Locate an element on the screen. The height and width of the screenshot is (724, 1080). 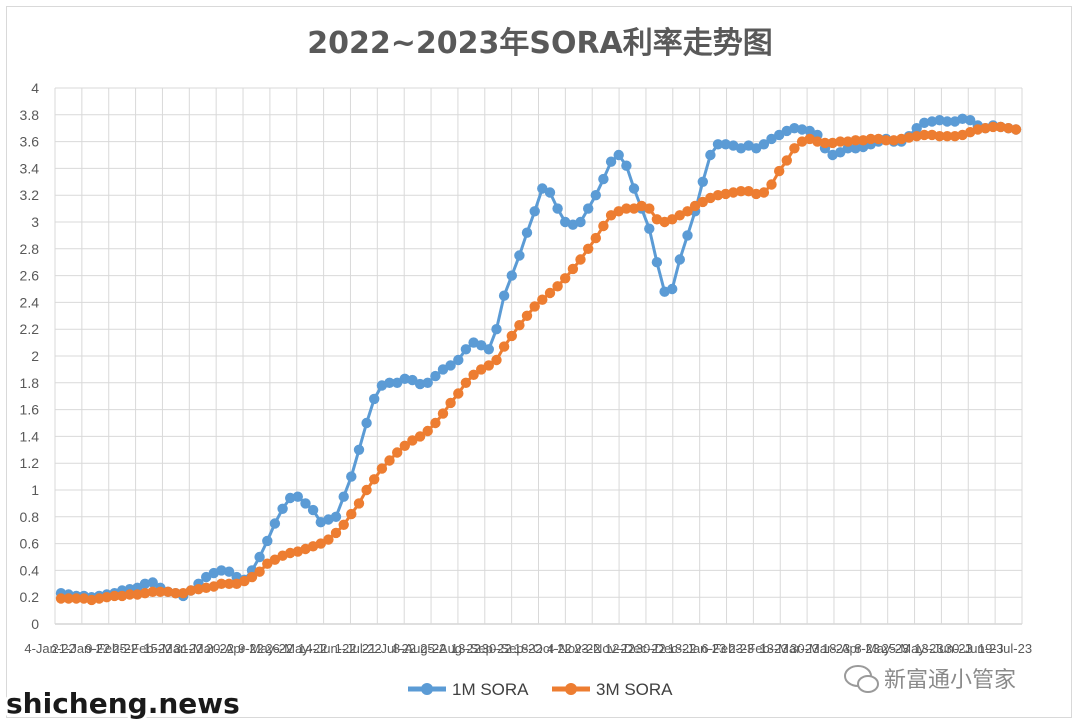
x-tick-label: 21-Jul-22 is located at coordinates (389, 648).